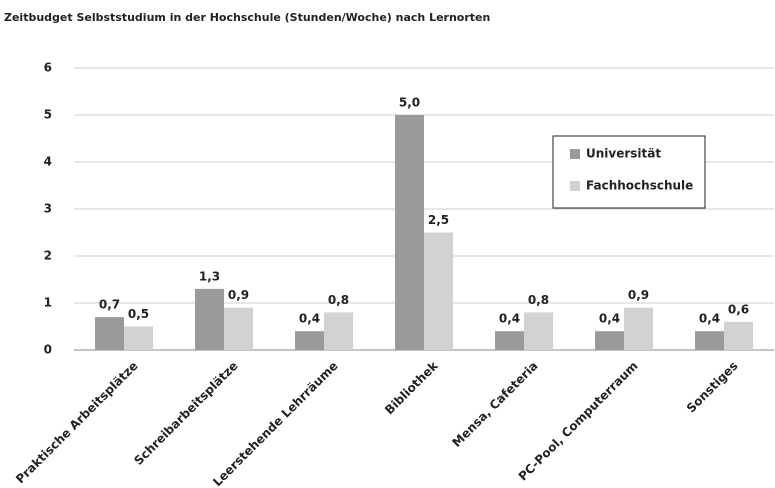 This screenshot has height=488, width=775. Describe the element at coordinates (411, 387) in the screenshot. I see `x-tick-label: Bibliothek` at that location.